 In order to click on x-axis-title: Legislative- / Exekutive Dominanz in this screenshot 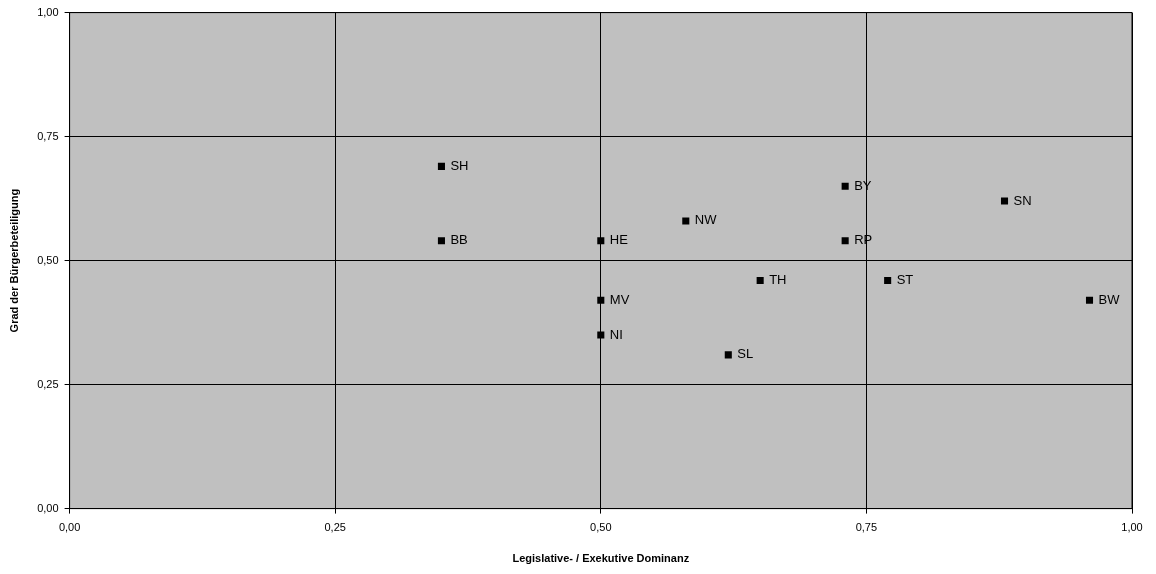, I will do `click(601, 558)`.